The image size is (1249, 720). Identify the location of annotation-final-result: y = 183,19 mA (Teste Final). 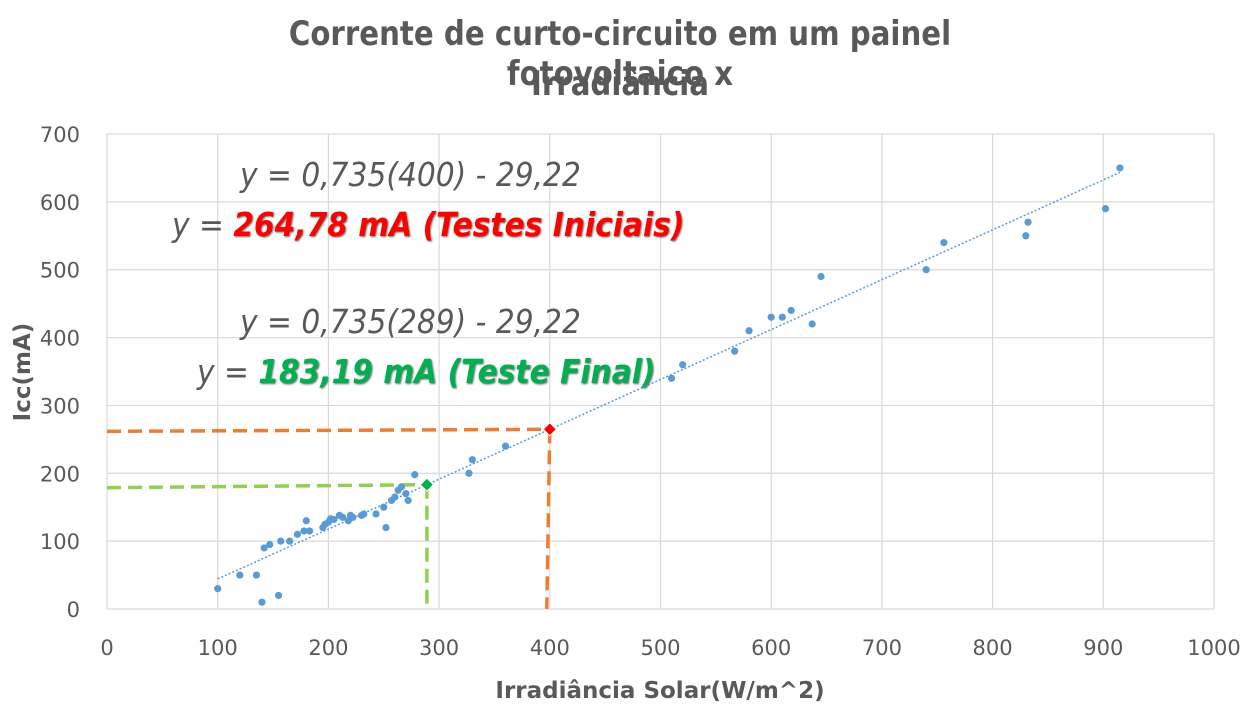
(426, 371).